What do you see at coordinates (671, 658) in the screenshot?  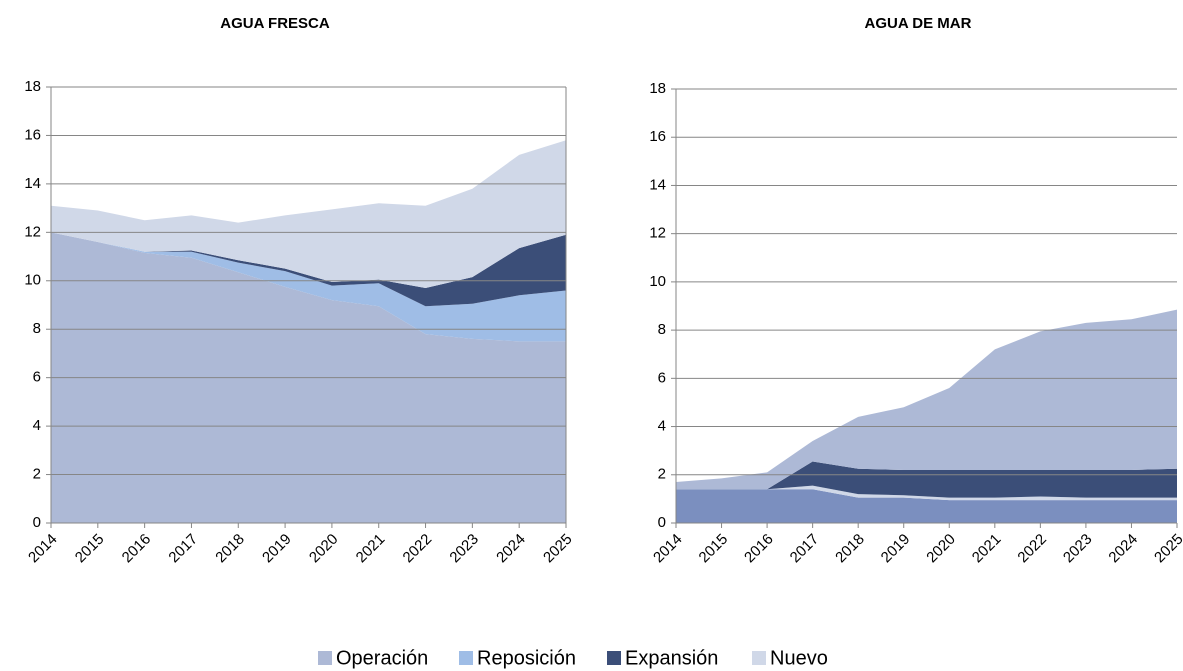 I see `legend-label: Expansión` at bounding box center [671, 658].